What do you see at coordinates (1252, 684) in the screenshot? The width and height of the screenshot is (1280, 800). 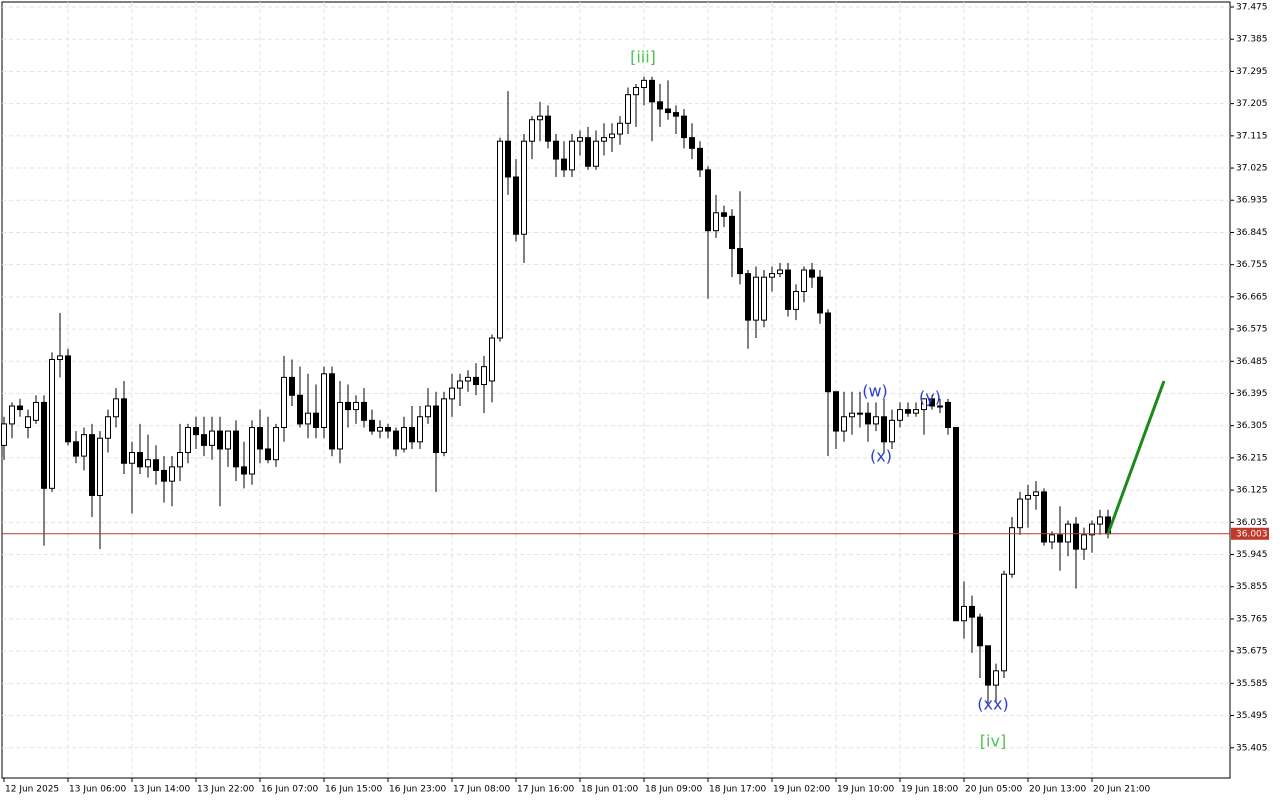 I see `y-tick-label: 35.585` at bounding box center [1252, 684].